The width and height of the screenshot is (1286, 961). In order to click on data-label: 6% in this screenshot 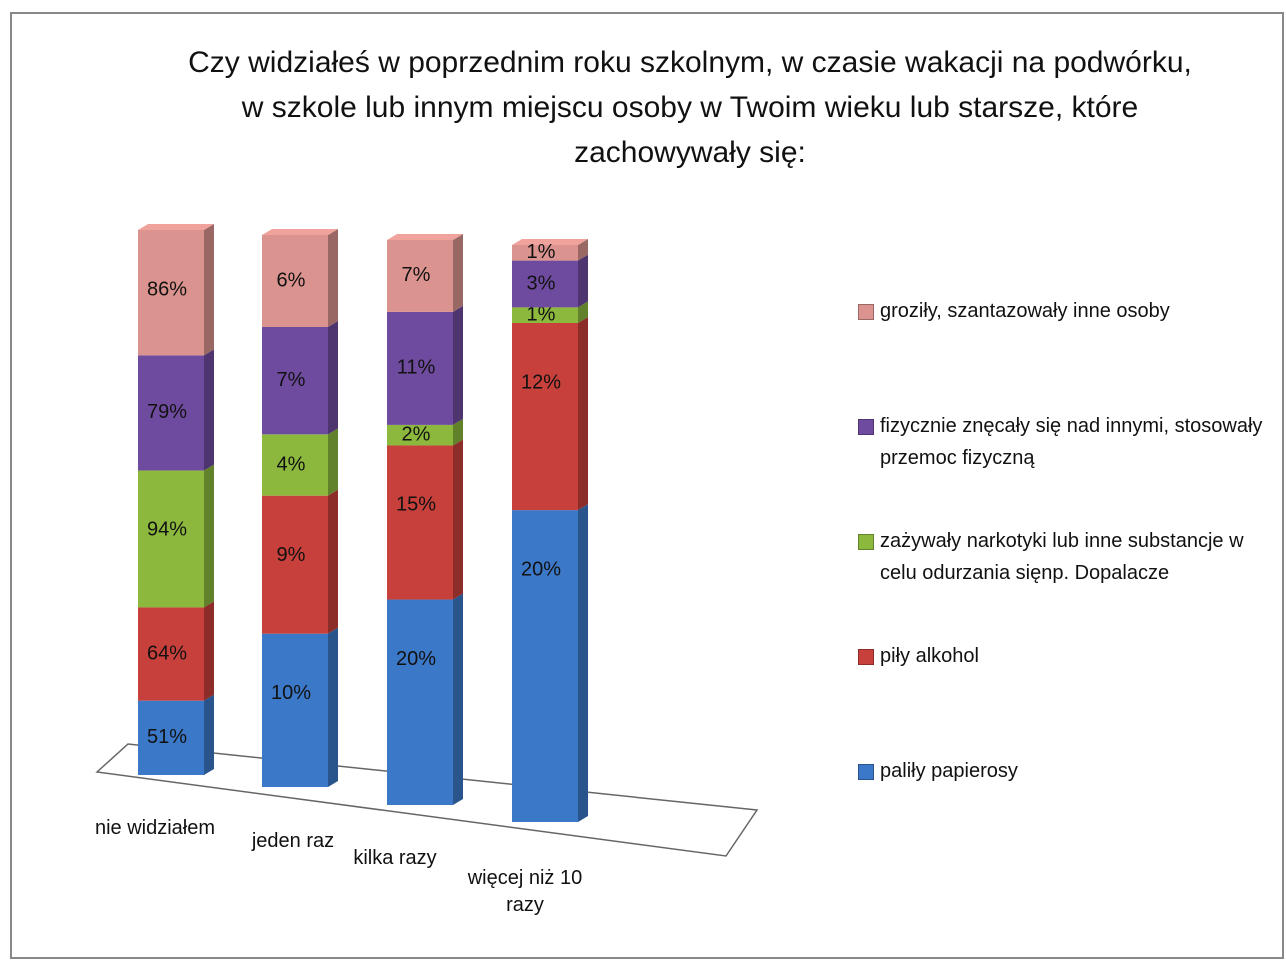, I will do `click(291, 280)`.